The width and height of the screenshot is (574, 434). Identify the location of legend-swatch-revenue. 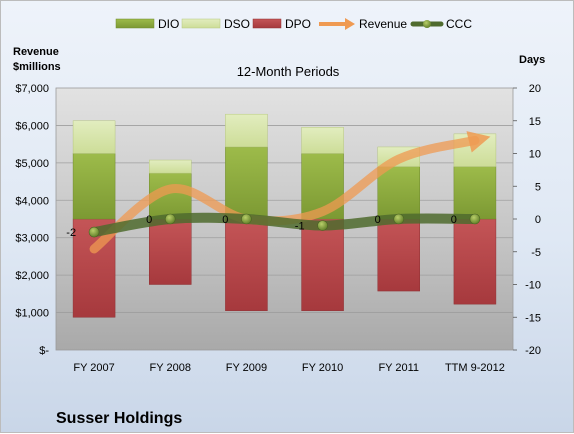
(337, 24).